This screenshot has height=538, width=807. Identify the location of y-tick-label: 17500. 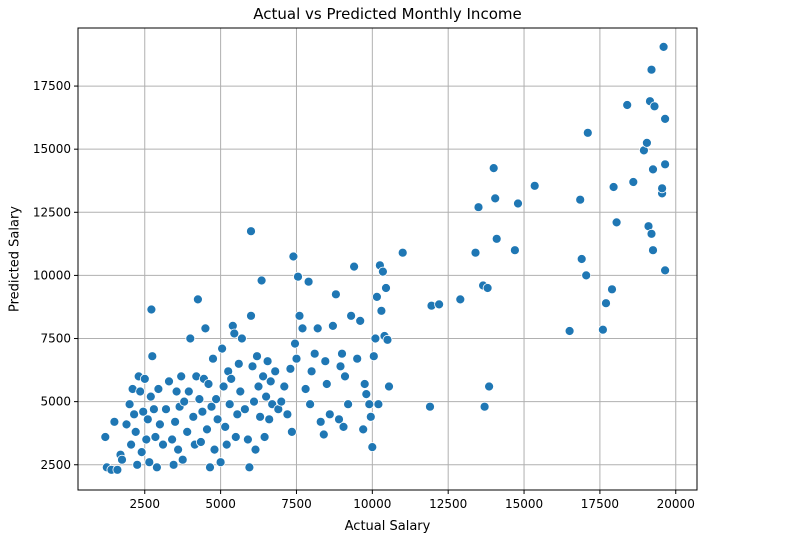
(52, 86).